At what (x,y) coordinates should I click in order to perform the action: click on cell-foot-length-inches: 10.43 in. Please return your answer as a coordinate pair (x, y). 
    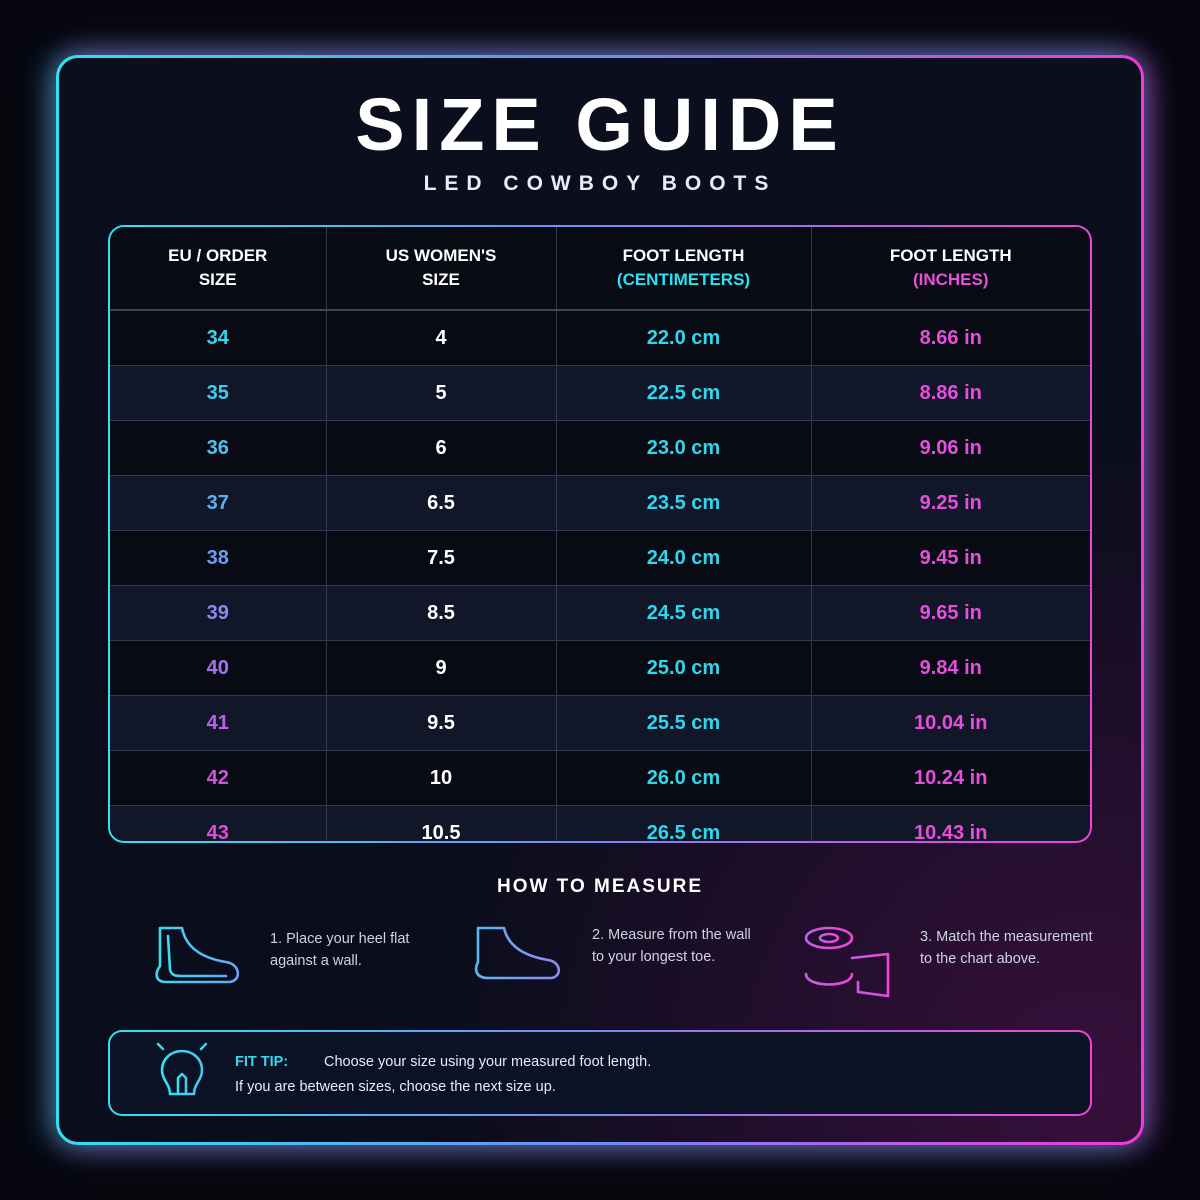
    Looking at the image, I should click on (950, 823).